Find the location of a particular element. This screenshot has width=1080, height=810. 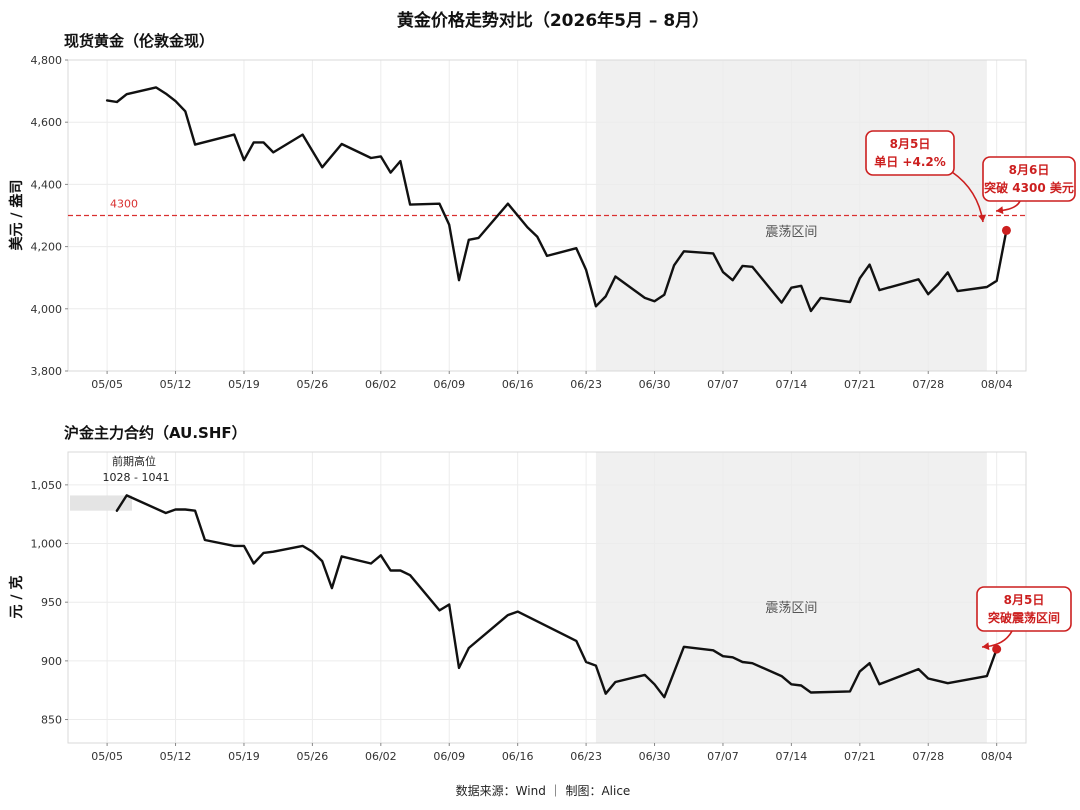

y-tick-label: 900 is located at coordinates (51, 661).